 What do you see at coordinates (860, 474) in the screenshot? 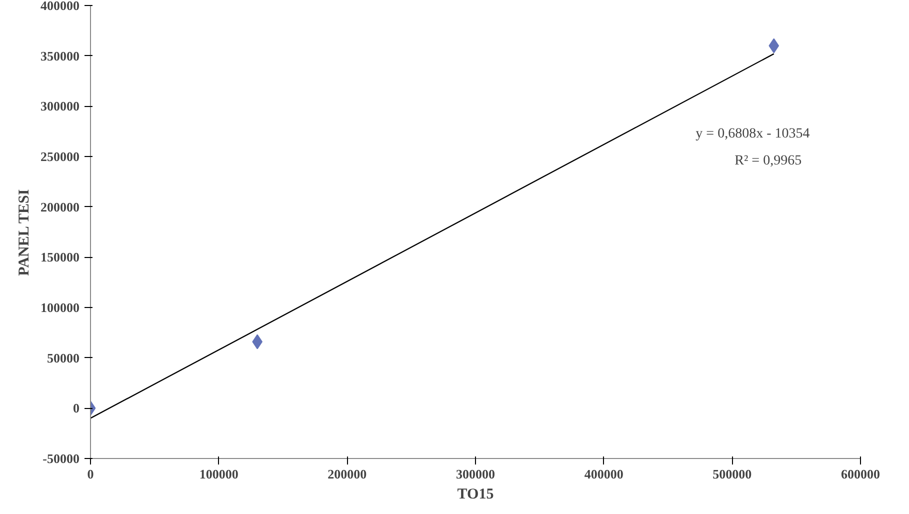
I see `x-tick-label: 600000` at bounding box center [860, 474].